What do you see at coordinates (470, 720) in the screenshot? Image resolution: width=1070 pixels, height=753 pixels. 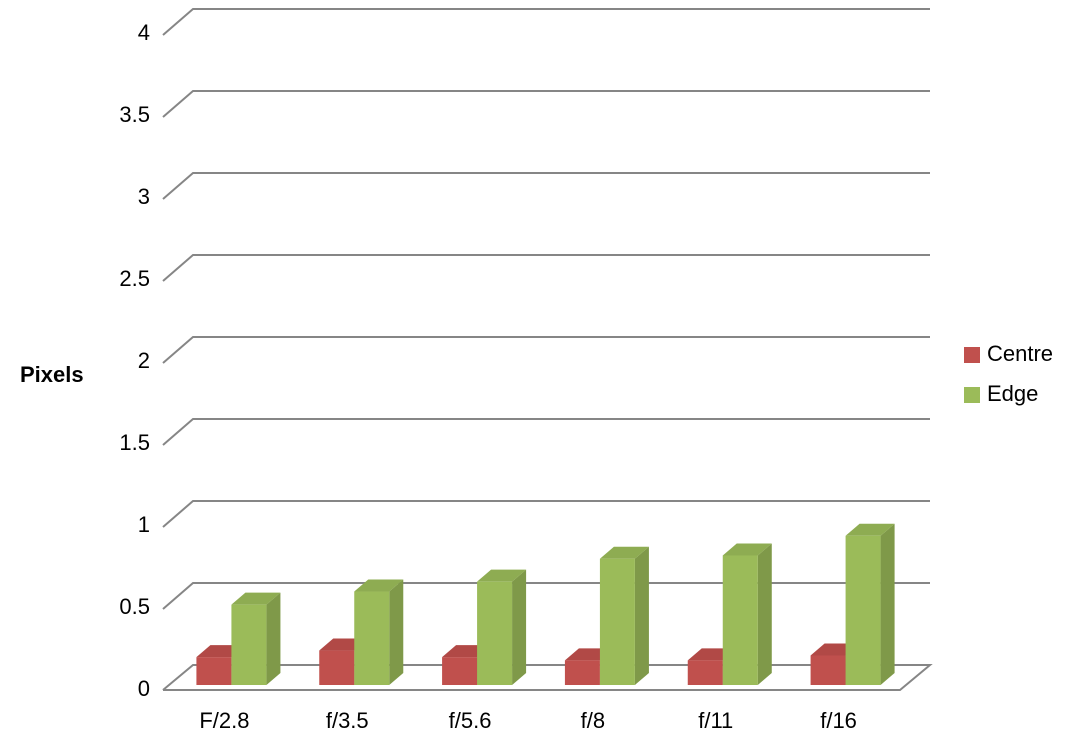 I see `x-tick-label: f/5.6` at bounding box center [470, 720].